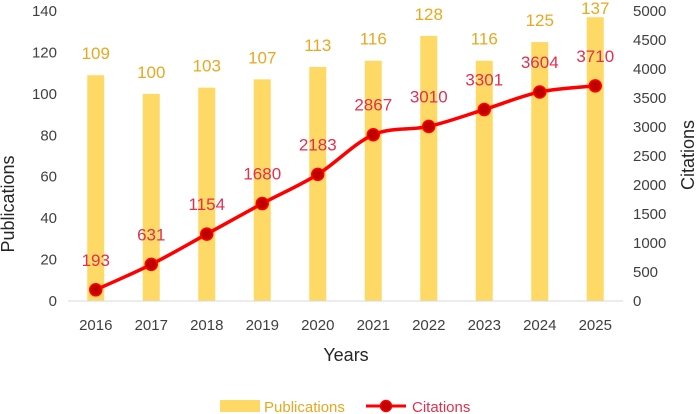 This screenshot has width=700, height=414. What do you see at coordinates (428, 325) in the screenshot?
I see `x-tick-label: 2022` at bounding box center [428, 325].